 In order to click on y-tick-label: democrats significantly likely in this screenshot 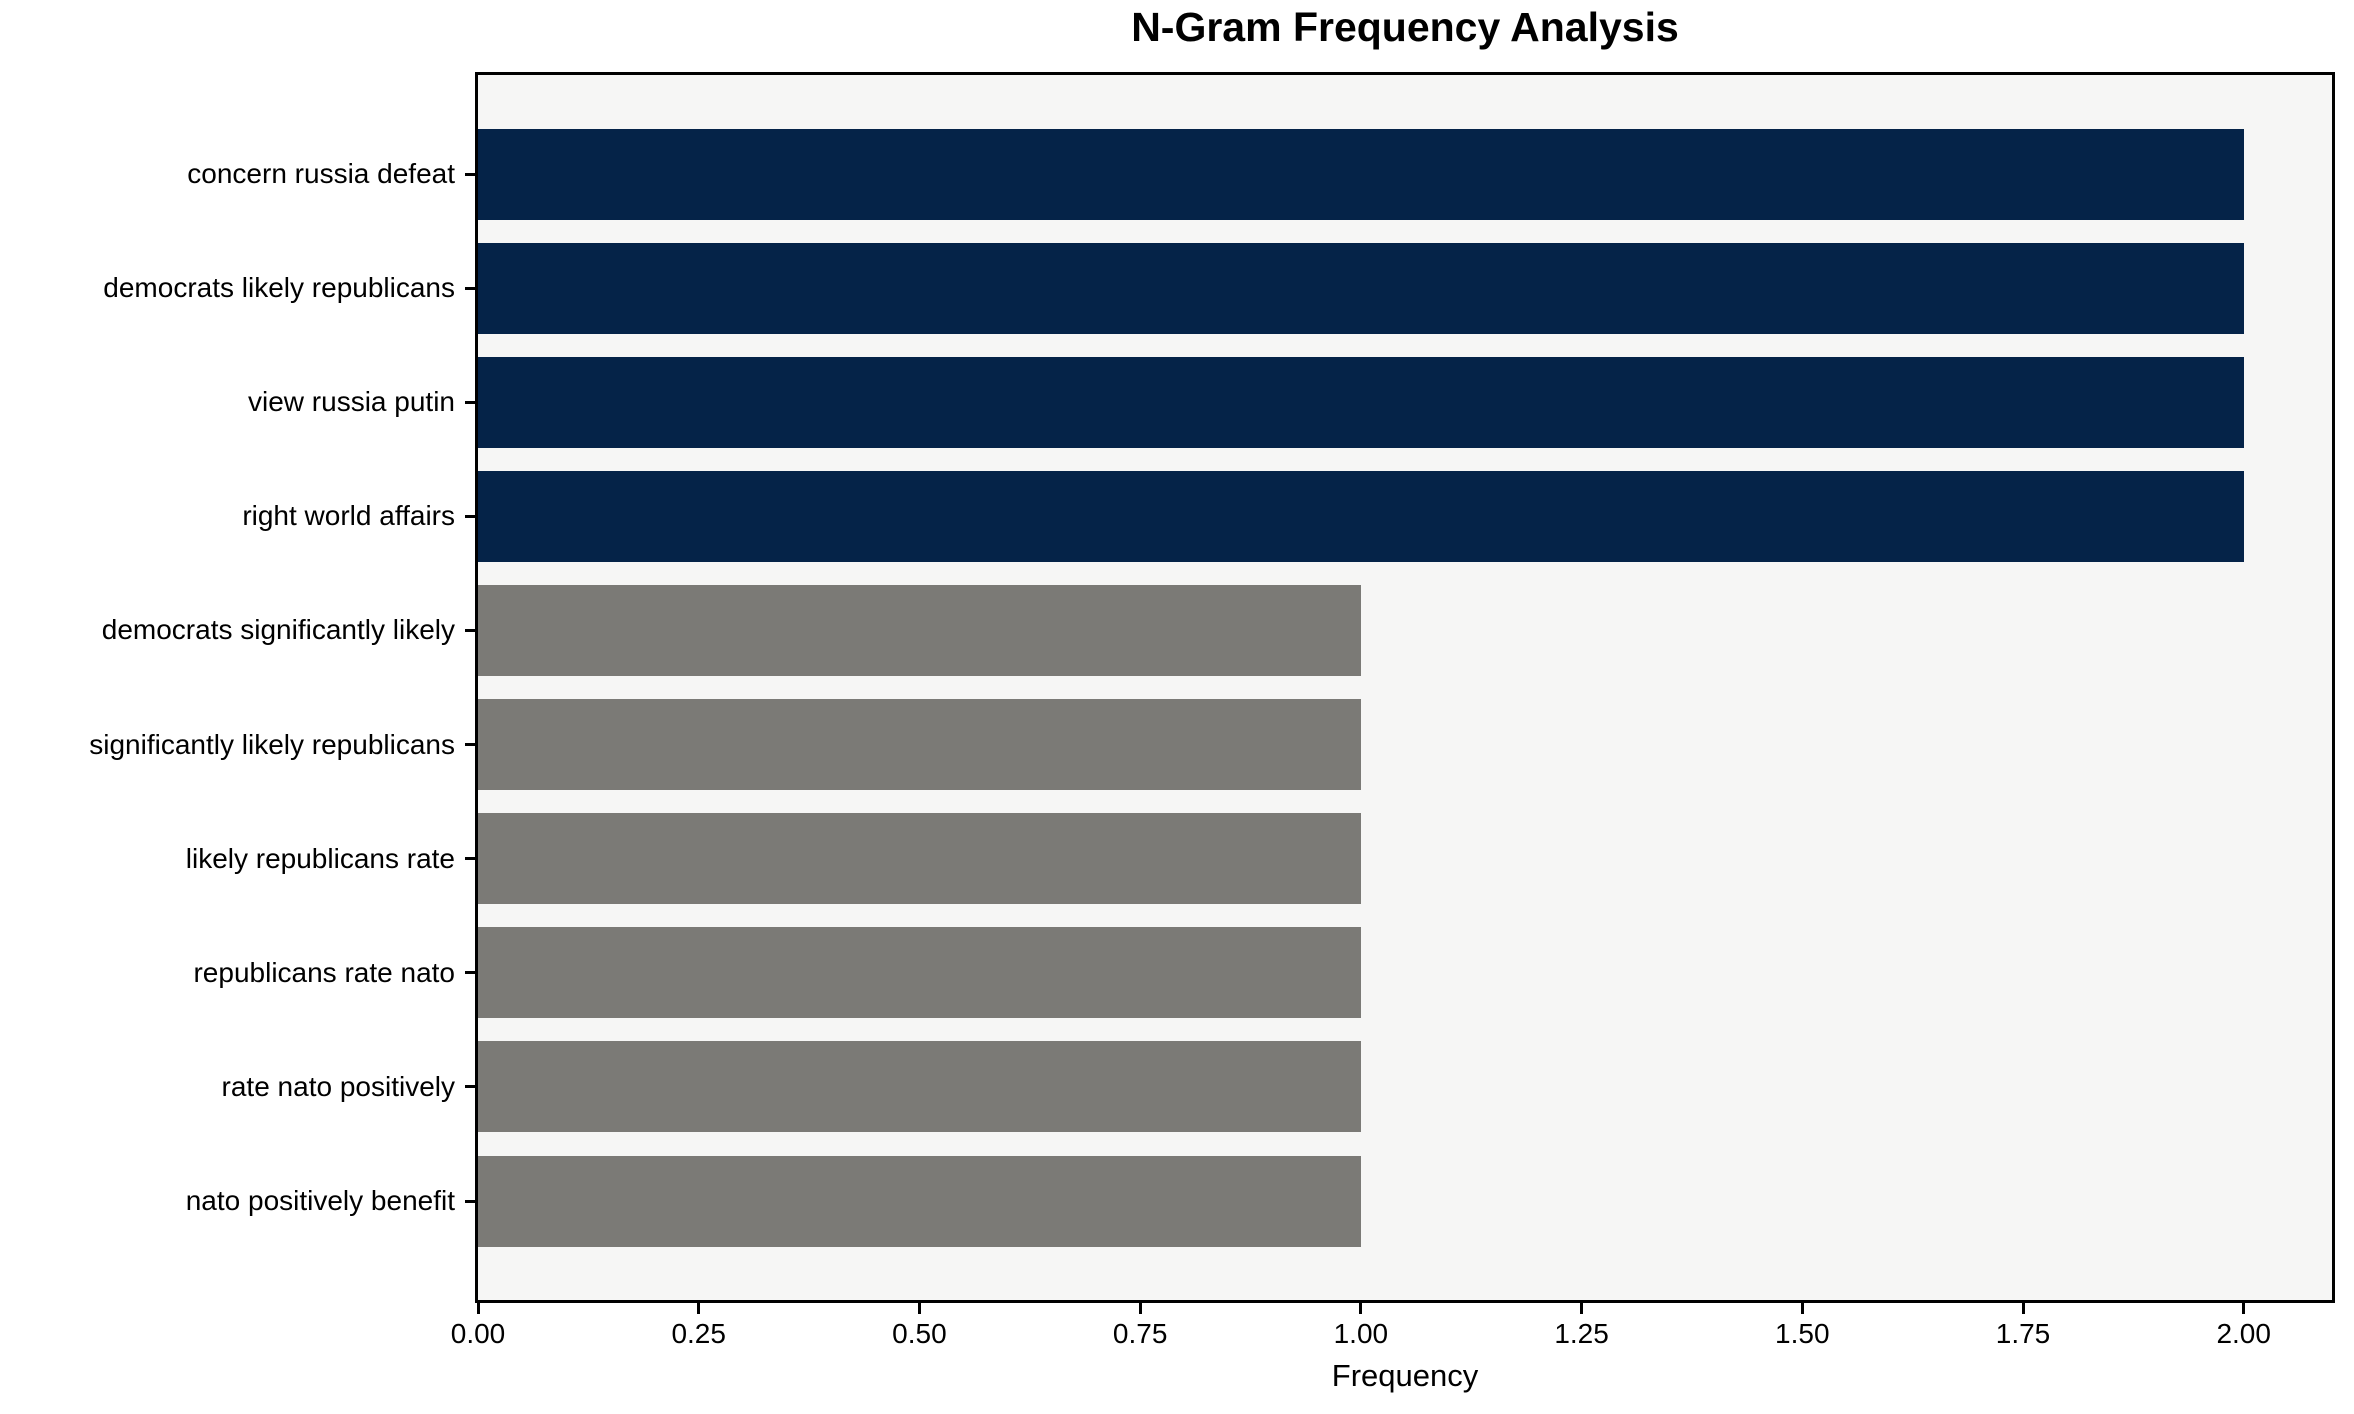, I will do `click(278, 630)`.